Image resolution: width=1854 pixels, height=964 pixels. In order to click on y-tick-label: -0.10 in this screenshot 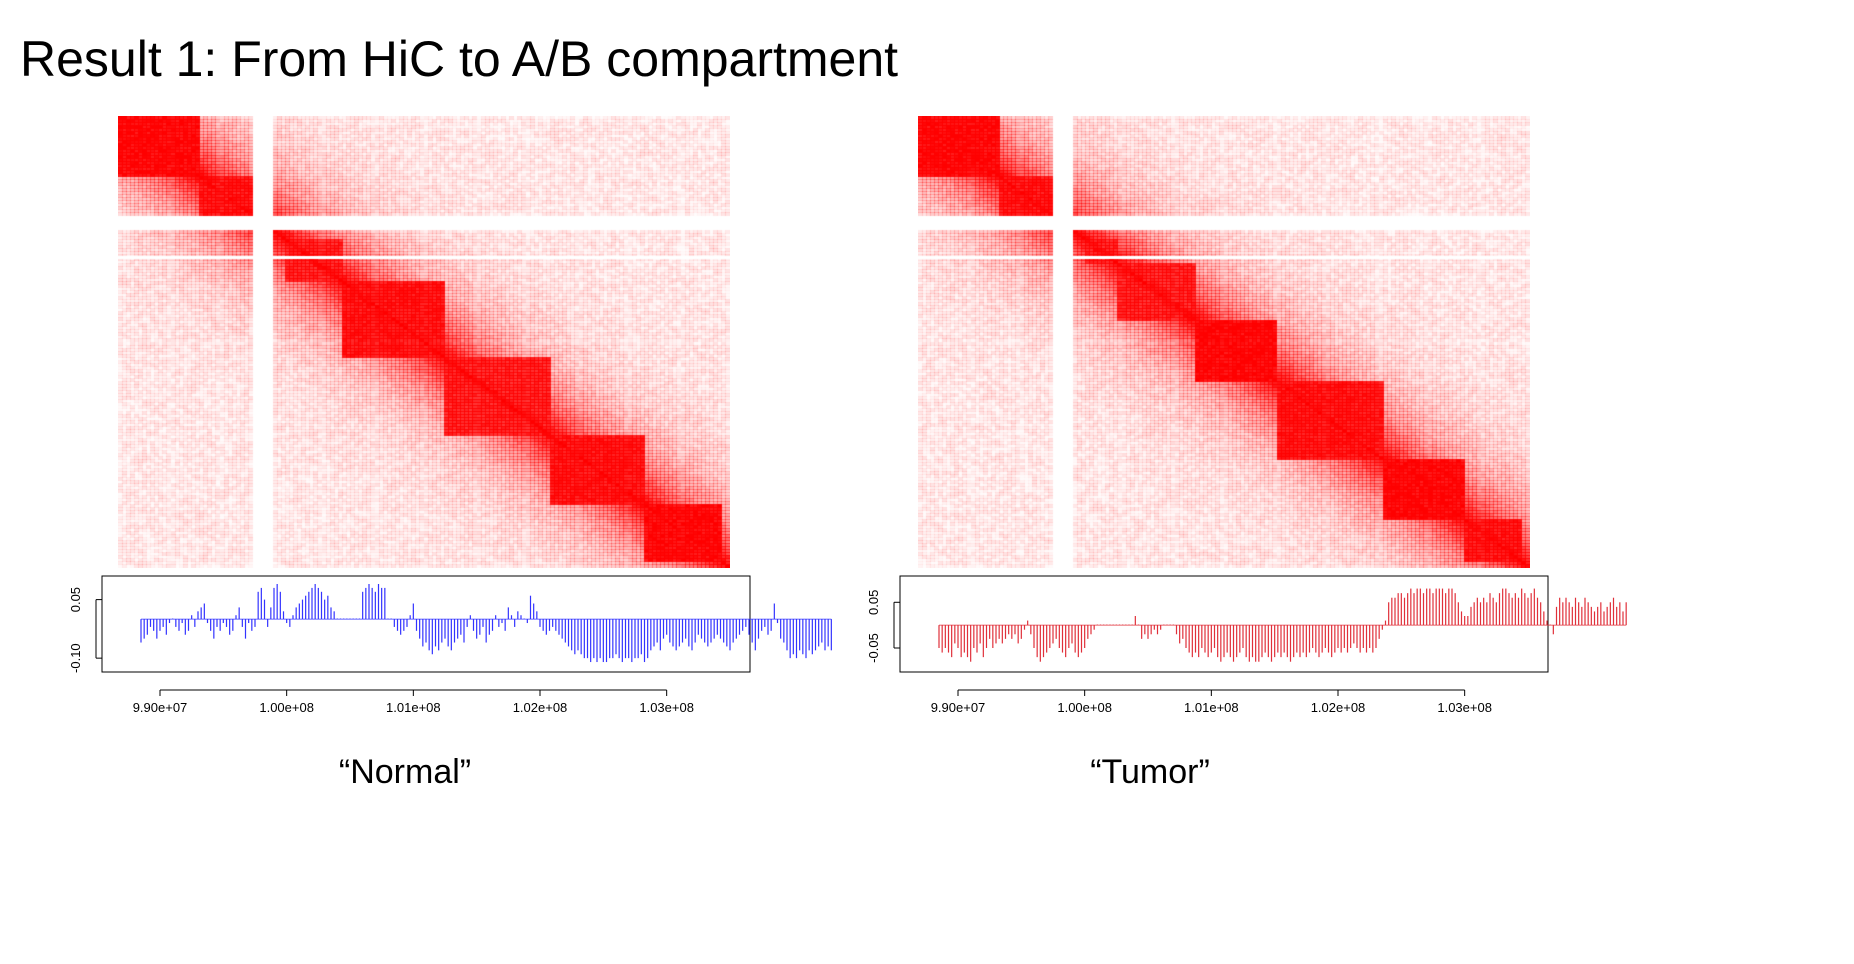, I will do `click(75, 658)`.